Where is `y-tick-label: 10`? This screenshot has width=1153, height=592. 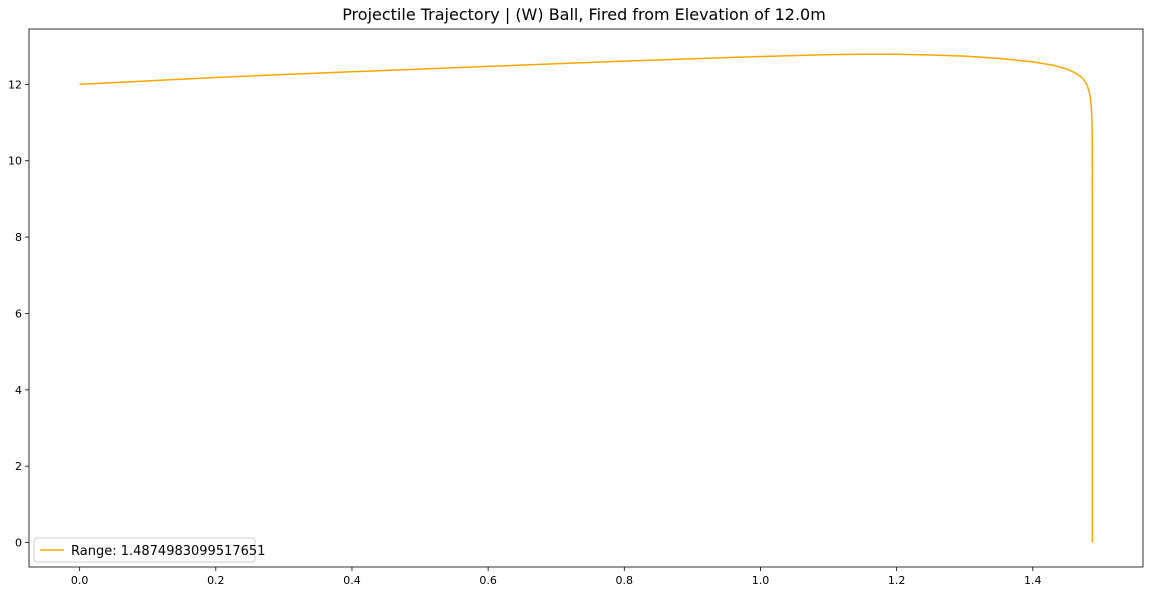
y-tick-label: 10 is located at coordinates (15, 161).